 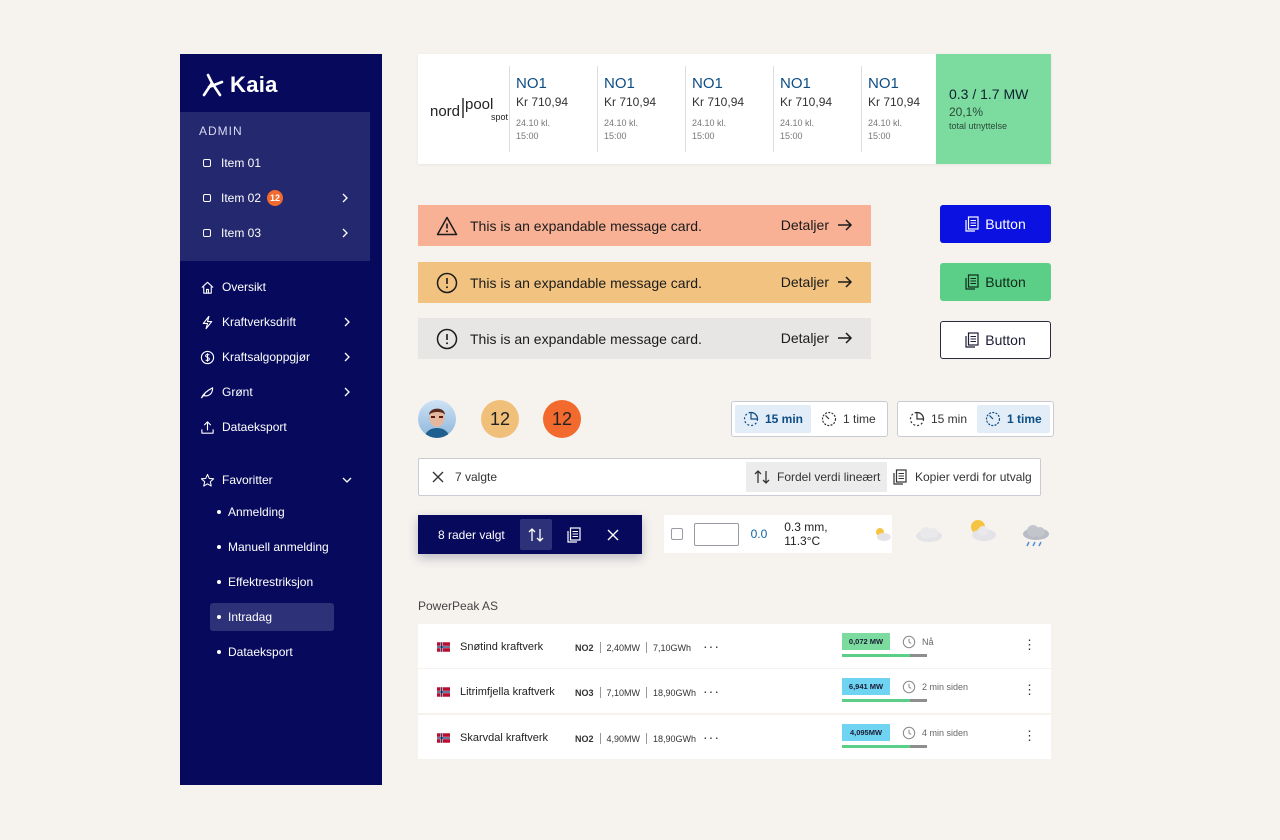 What do you see at coordinates (275, 163) in the screenshot?
I see `admin-item-01: Item 01` at bounding box center [275, 163].